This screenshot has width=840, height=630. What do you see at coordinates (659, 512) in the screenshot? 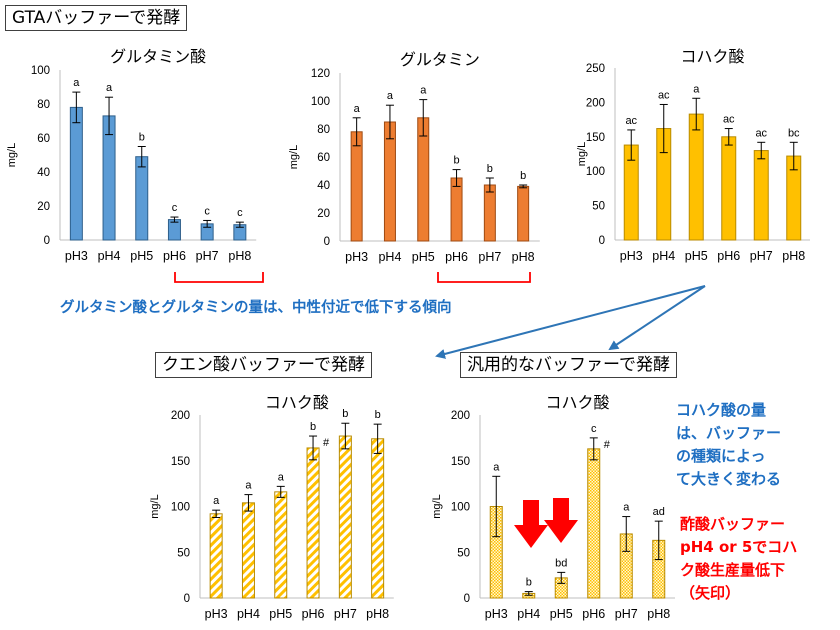
I see `significance-label: ad` at bounding box center [659, 512].